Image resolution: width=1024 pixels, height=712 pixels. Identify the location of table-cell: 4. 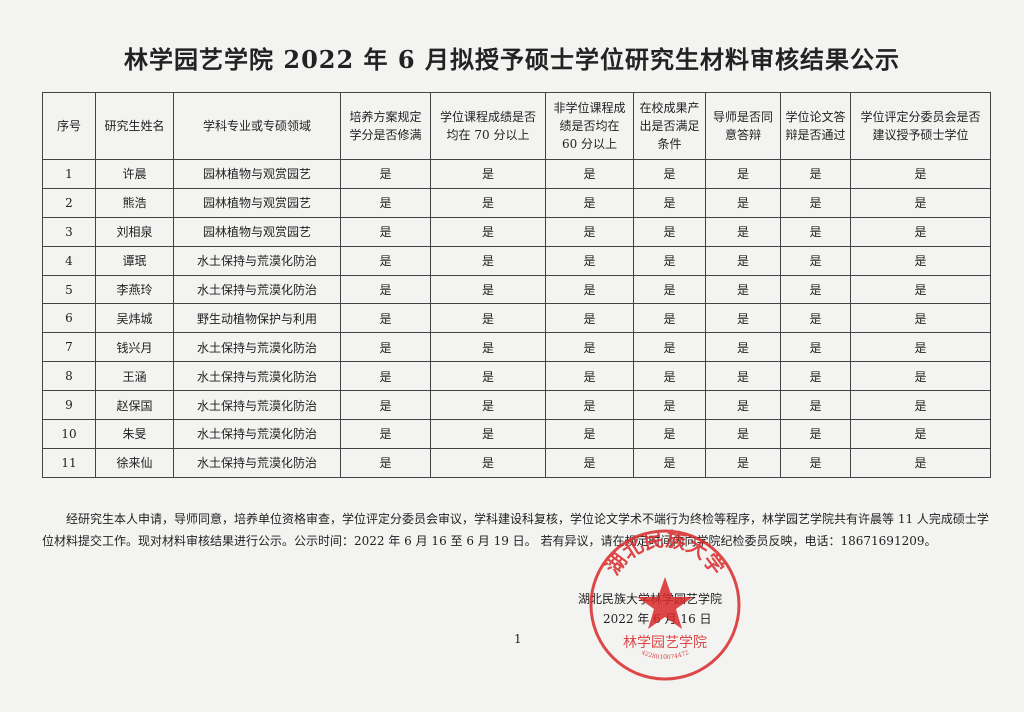
(69, 260).